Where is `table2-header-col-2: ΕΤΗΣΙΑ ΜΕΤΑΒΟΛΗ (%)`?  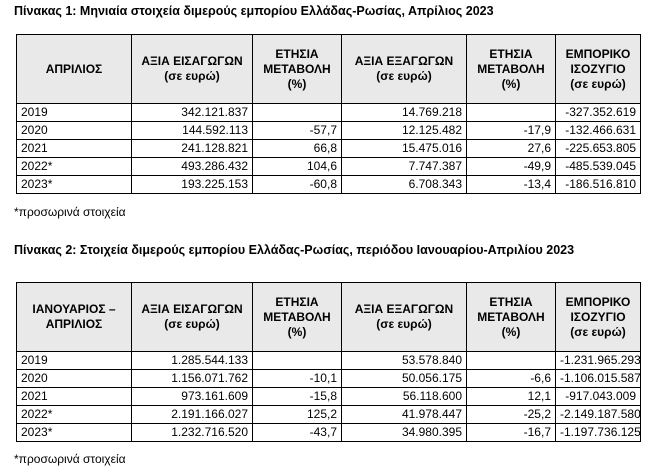
table2-header-col-2: ΕΤΗΣΙΑ ΜΕΤΑΒΟΛΗ (%) is located at coordinates (297, 317).